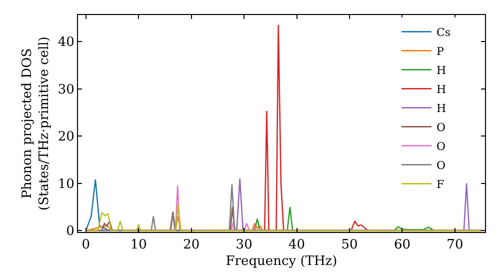 The height and width of the screenshot is (280, 500). Describe the element at coordinates (349, 245) in the screenshot. I see `x-tick-label: 50` at that location.